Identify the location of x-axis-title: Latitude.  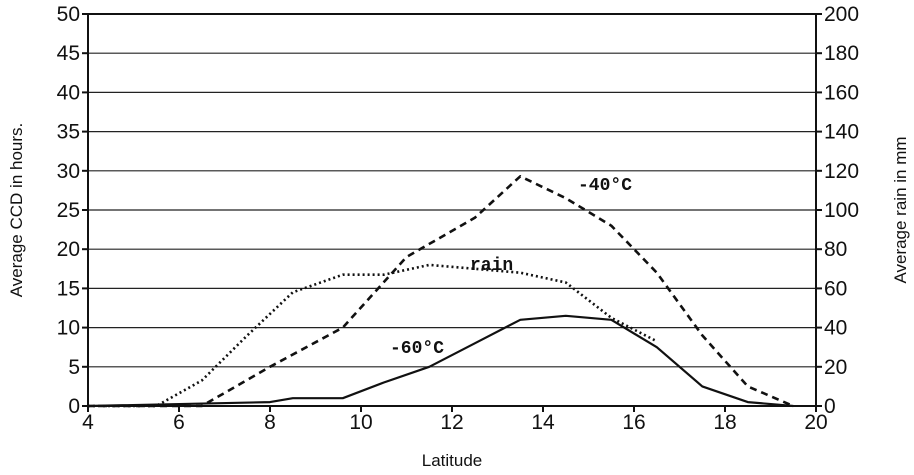
(452, 460).